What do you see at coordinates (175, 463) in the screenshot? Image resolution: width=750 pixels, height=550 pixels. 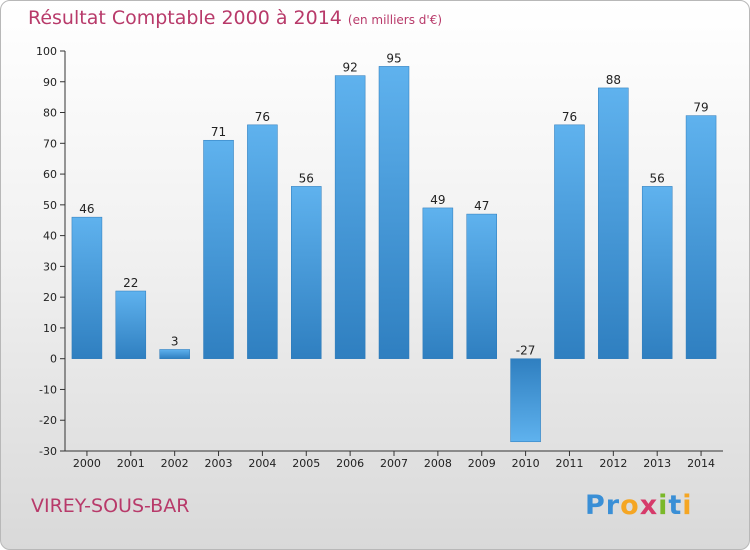 I see `x-tick-label: 2002` at bounding box center [175, 463].